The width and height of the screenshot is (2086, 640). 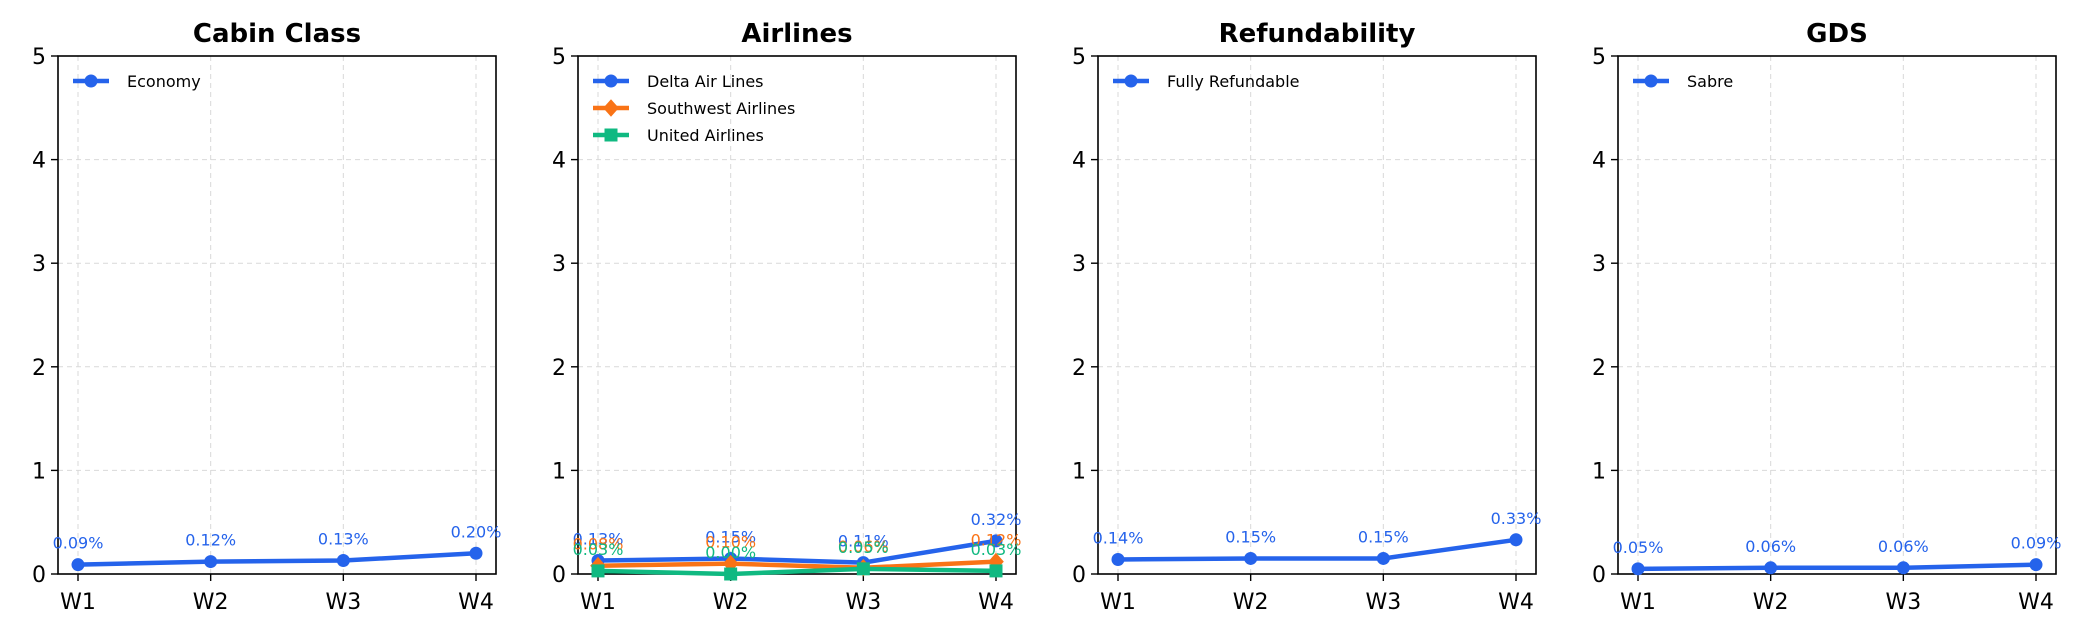 What do you see at coordinates (996, 519) in the screenshot?
I see `data-label: 0.32%` at bounding box center [996, 519].